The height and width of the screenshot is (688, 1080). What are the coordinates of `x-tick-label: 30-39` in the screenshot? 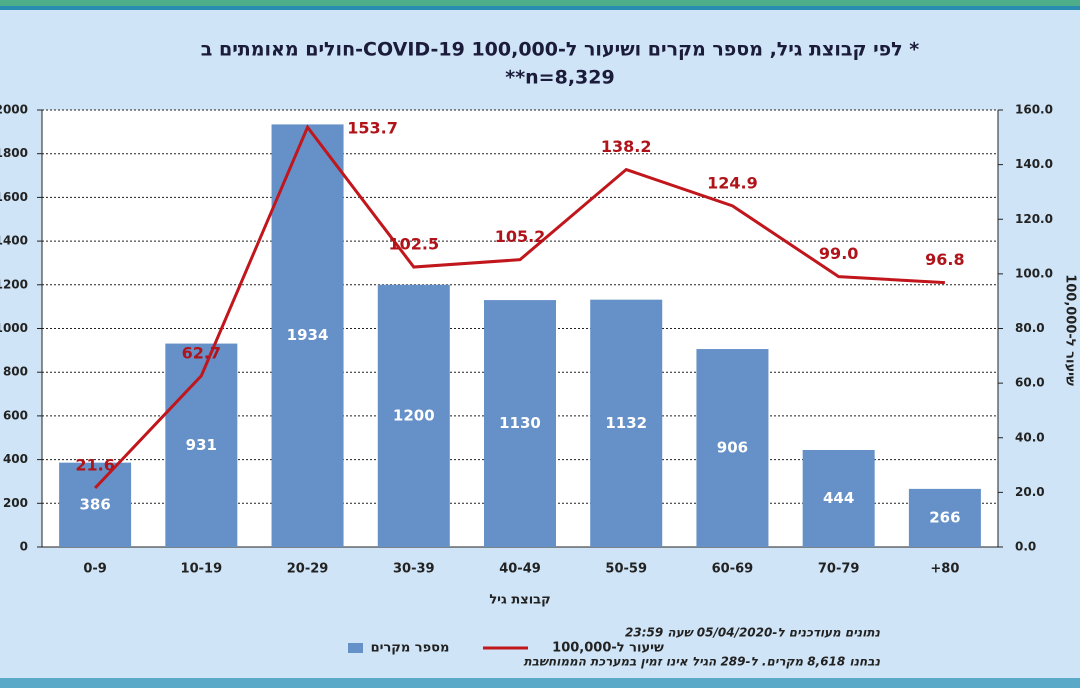 It's located at (414, 569).